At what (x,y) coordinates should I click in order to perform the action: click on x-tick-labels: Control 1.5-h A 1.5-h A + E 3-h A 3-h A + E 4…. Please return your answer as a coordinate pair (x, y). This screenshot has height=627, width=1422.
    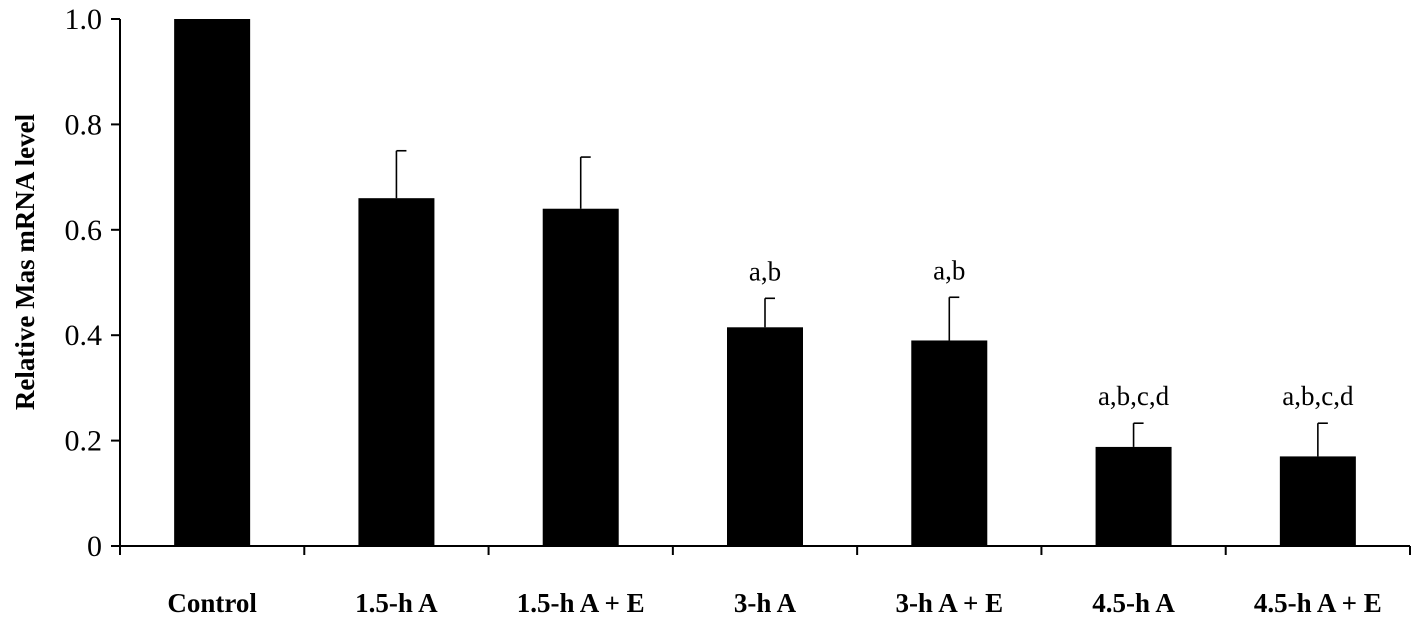
    Looking at the image, I should click on (774, 603).